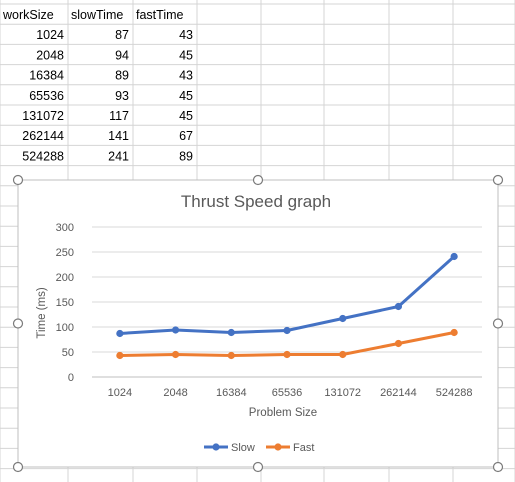  Describe the element at coordinates (258, 180) in the screenshot. I see `resize-handle-top-center` at that location.